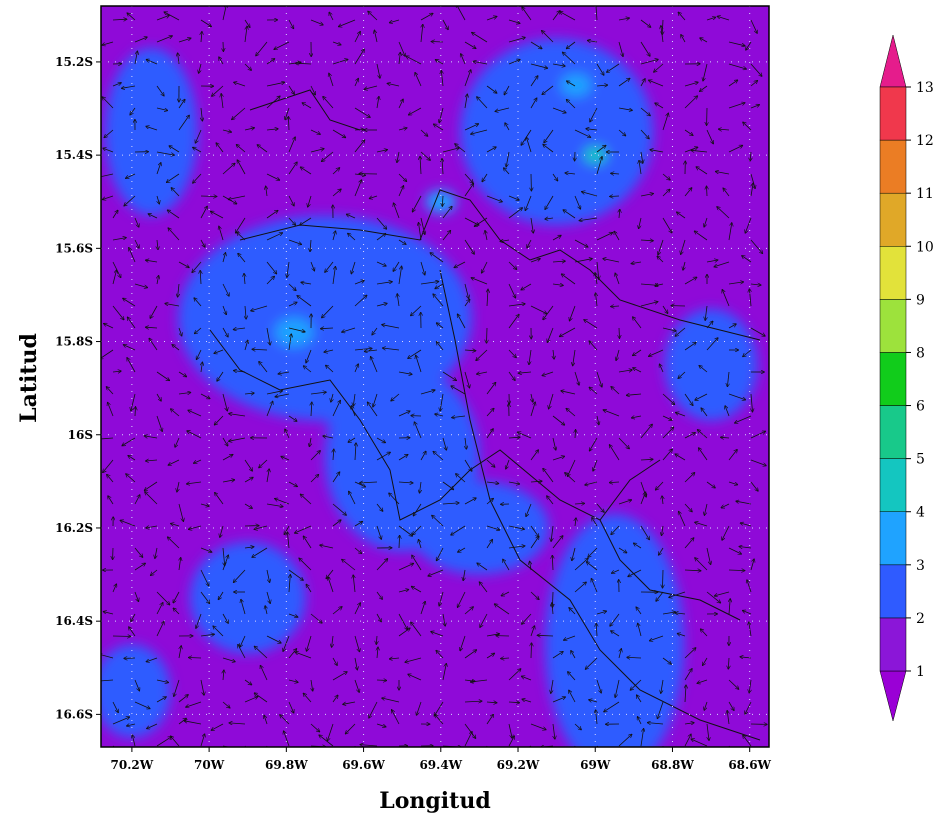 This screenshot has height=820, width=944. What do you see at coordinates (893, 696) in the screenshot?
I see `colorbar-bottom-arrow` at bounding box center [893, 696].